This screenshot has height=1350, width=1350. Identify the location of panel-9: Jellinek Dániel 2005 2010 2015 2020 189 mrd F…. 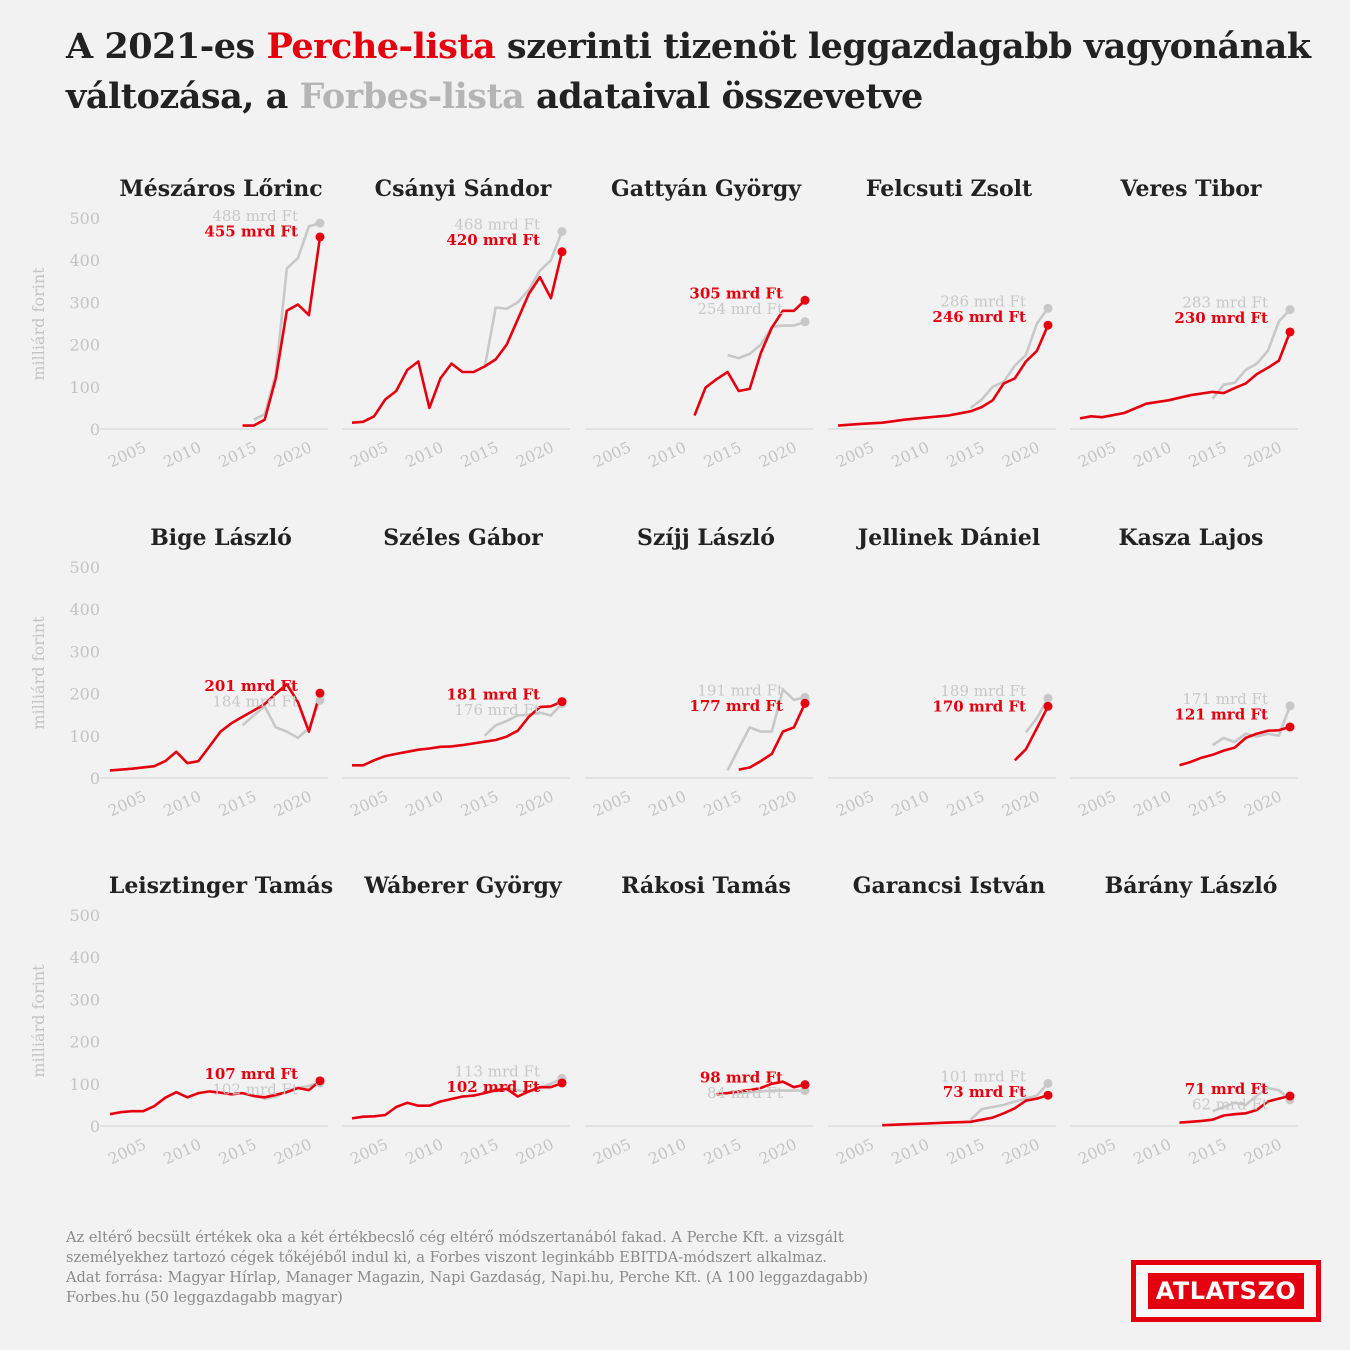
(942, 672).